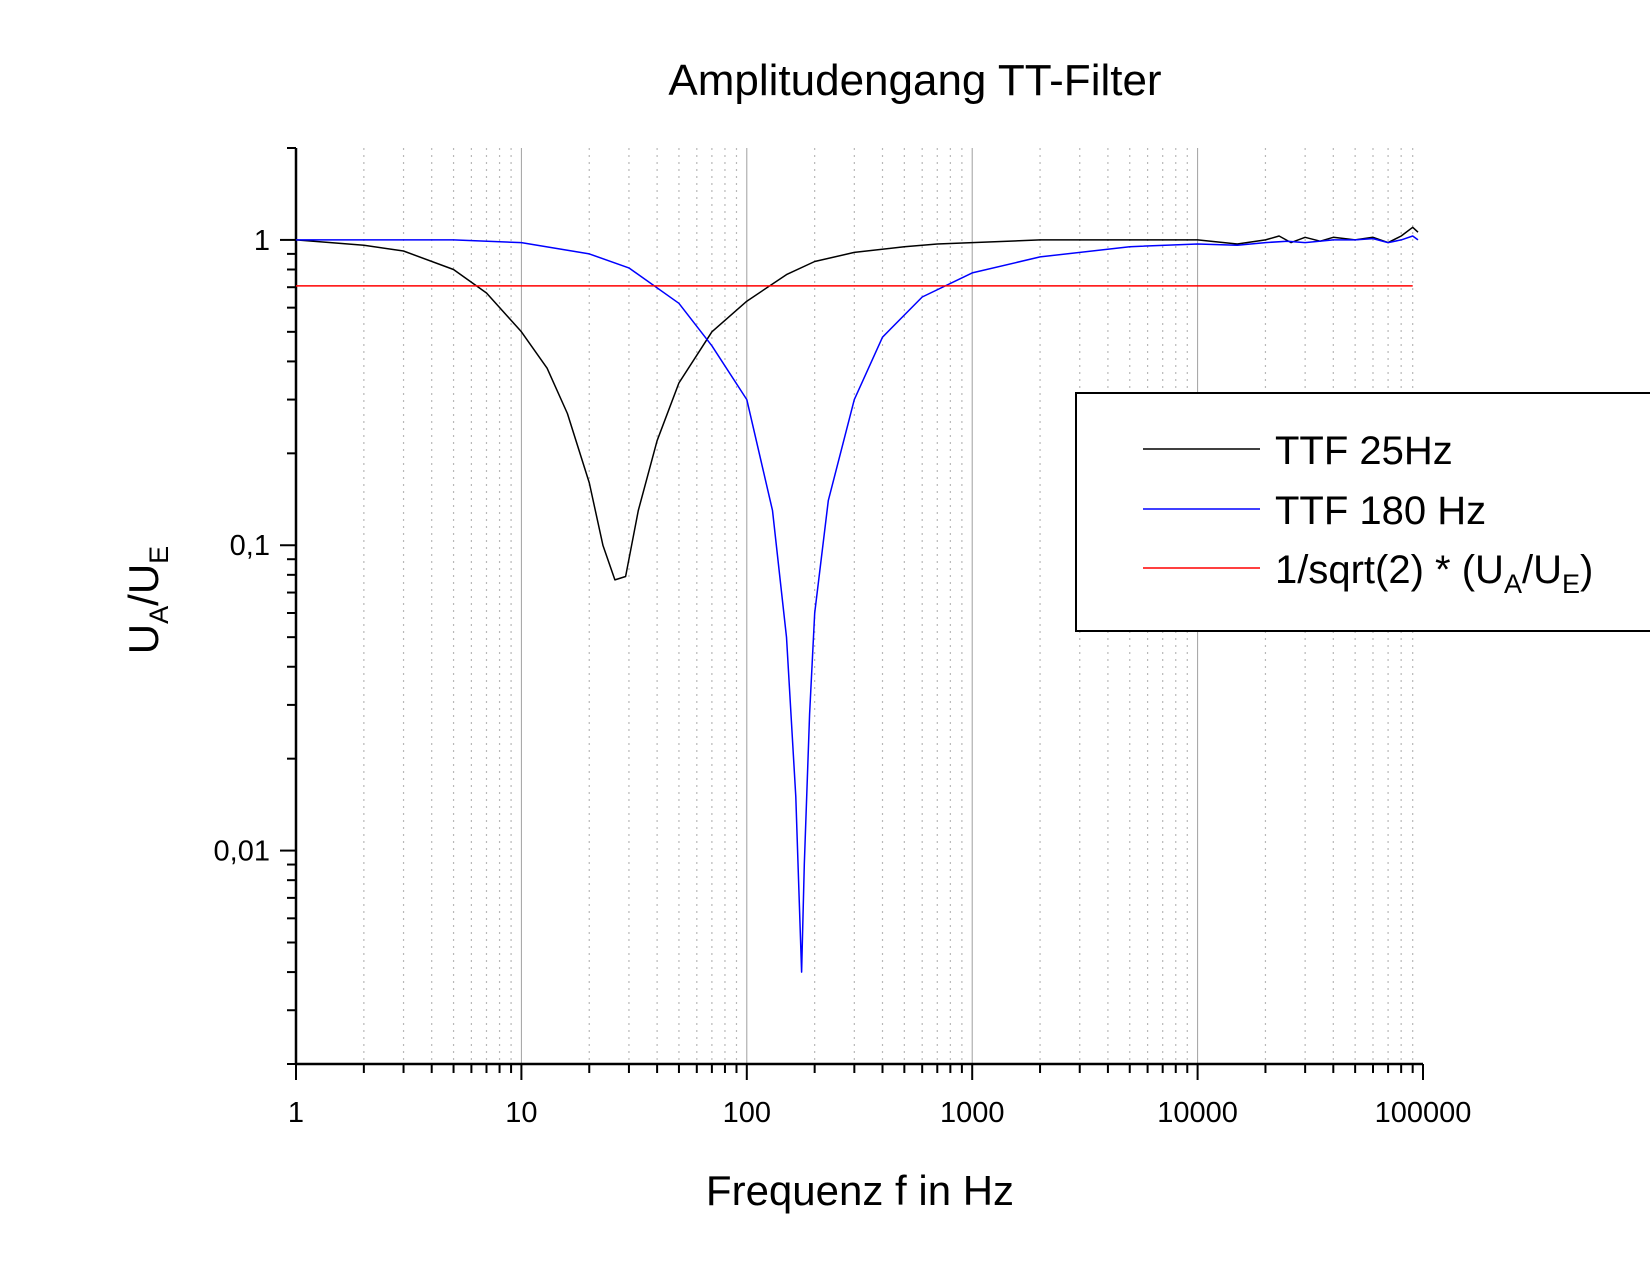 This screenshot has width=1650, height=1274. I want to click on x-tick-label: 100000, so click(1423, 1113).